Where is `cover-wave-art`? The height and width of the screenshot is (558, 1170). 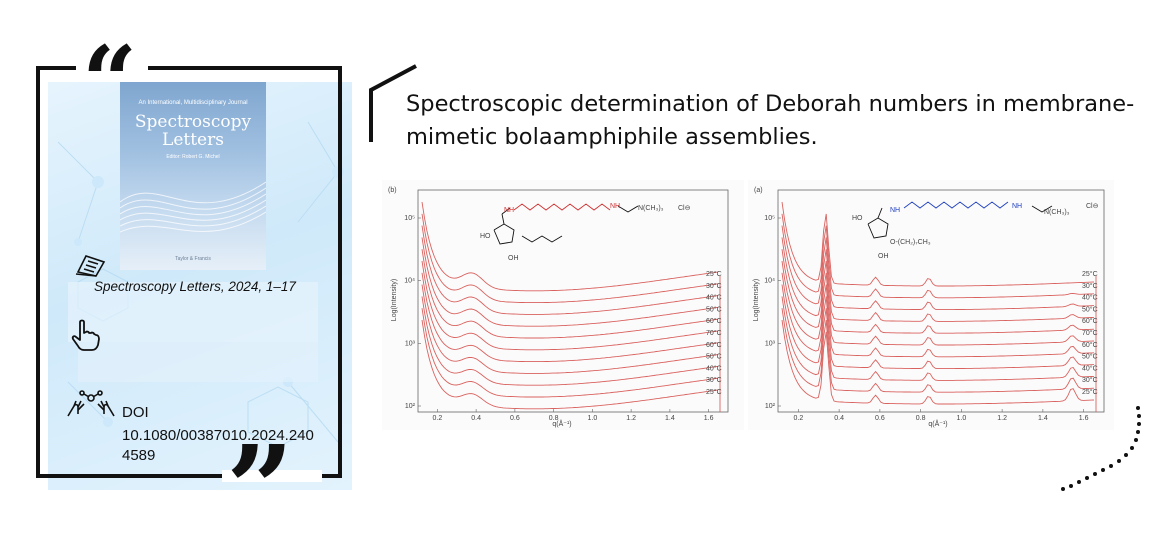 cover-wave-art is located at coordinates (193, 207).